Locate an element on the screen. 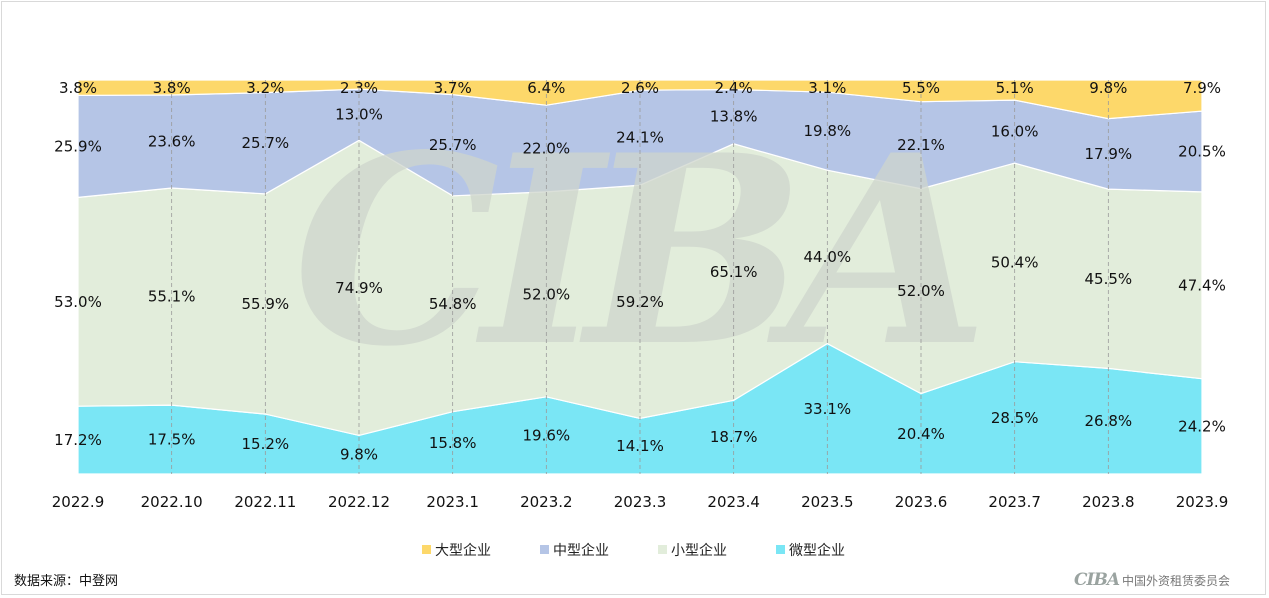 Image resolution: width=1269 pixels, height=598 pixels. x-tick-label: 2023.4 is located at coordinates (733, 502).